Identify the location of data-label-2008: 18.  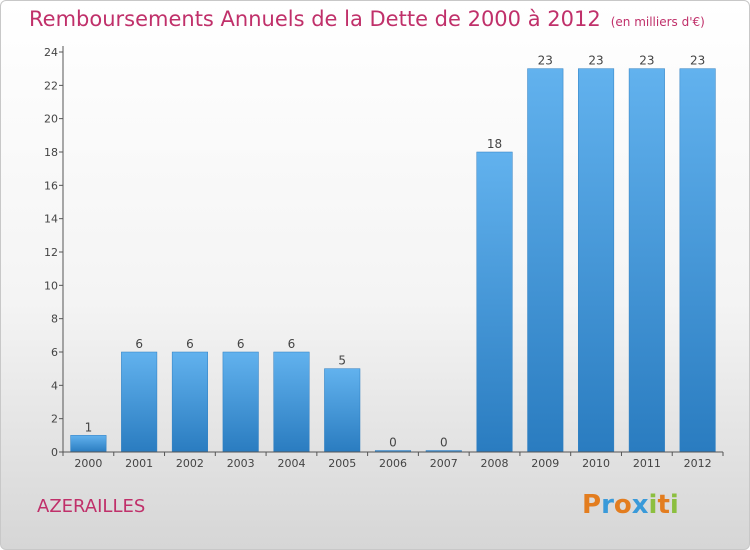
(494, 144).